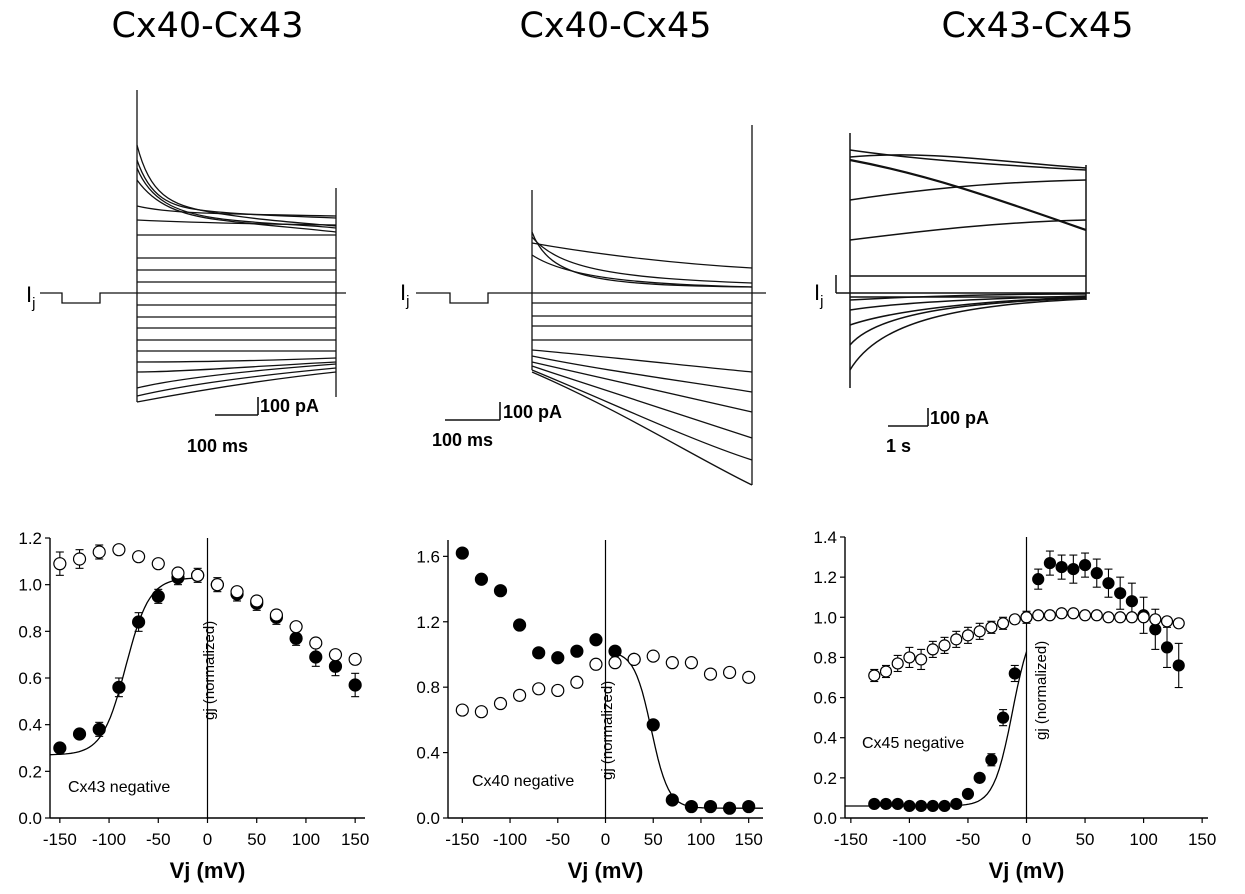 This screenshot has height=894, width=1245. Describe the element at coordinates (207, 839) in the screenshot. I see `x-tick-label: 0` at that location.